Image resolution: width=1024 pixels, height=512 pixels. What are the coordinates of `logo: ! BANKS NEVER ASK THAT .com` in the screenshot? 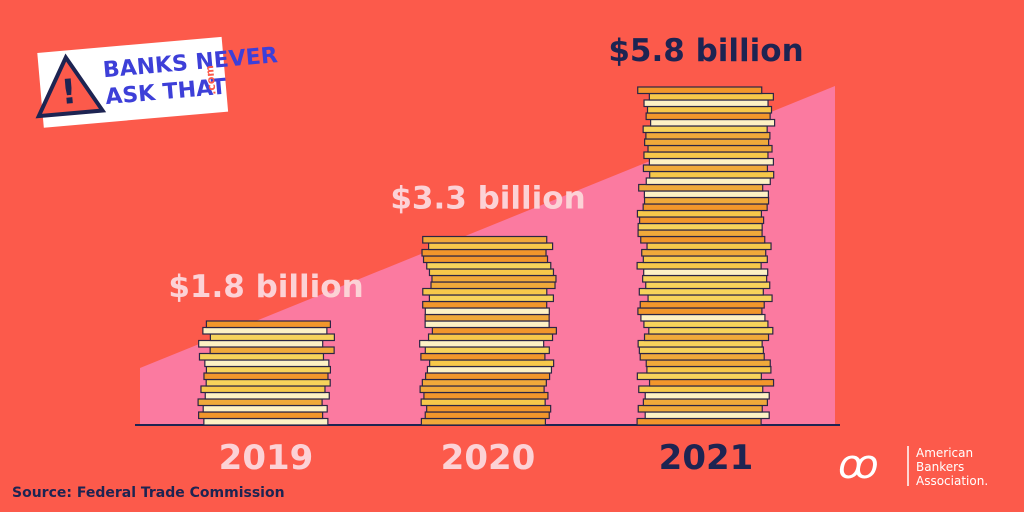 It's located at (157, 82).